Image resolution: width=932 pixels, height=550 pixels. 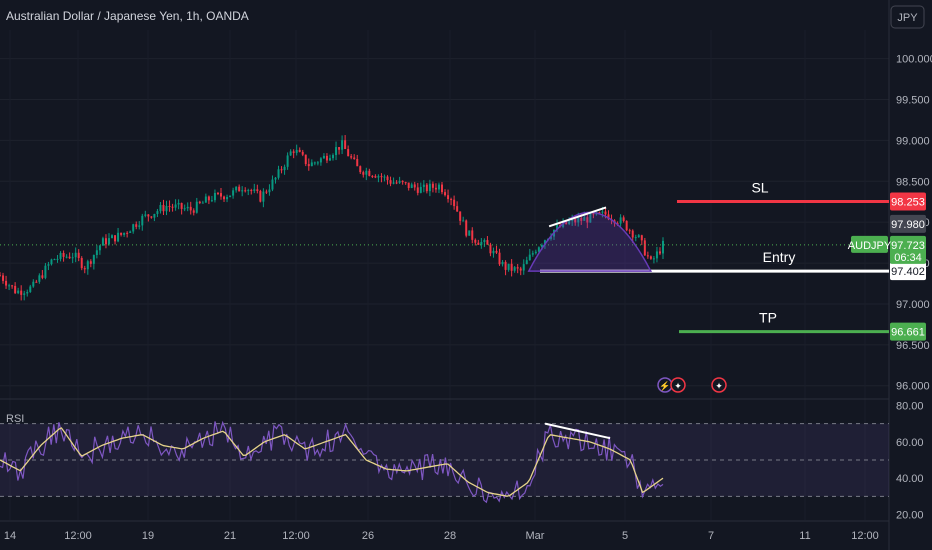 What do you see at coordinates (907, 17) in the screenshot?
I see `currency-button: JPY` at bounding box center [907, 17].